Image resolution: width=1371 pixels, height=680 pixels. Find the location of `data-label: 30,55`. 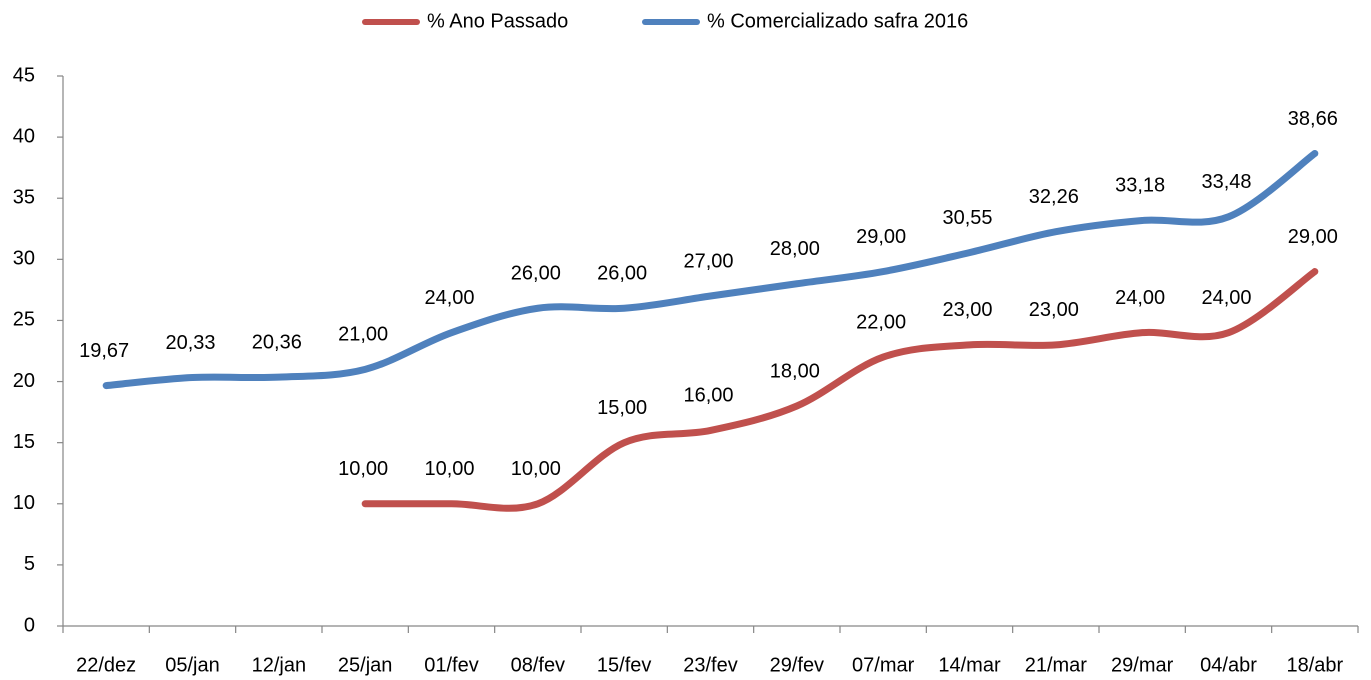

data-label: 30,55 is located at coordinates (967, 218).